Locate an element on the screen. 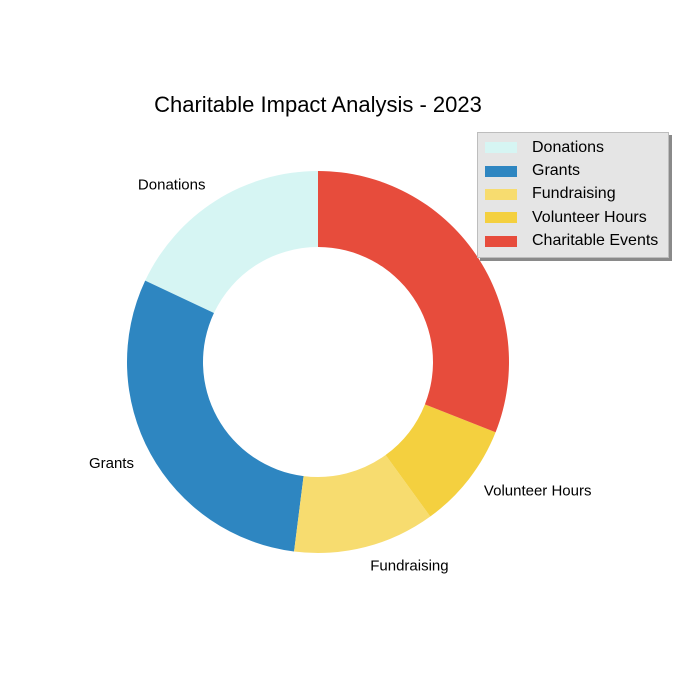  legend-item-fundraising: Fundraising is located at coordinates (573, 194).